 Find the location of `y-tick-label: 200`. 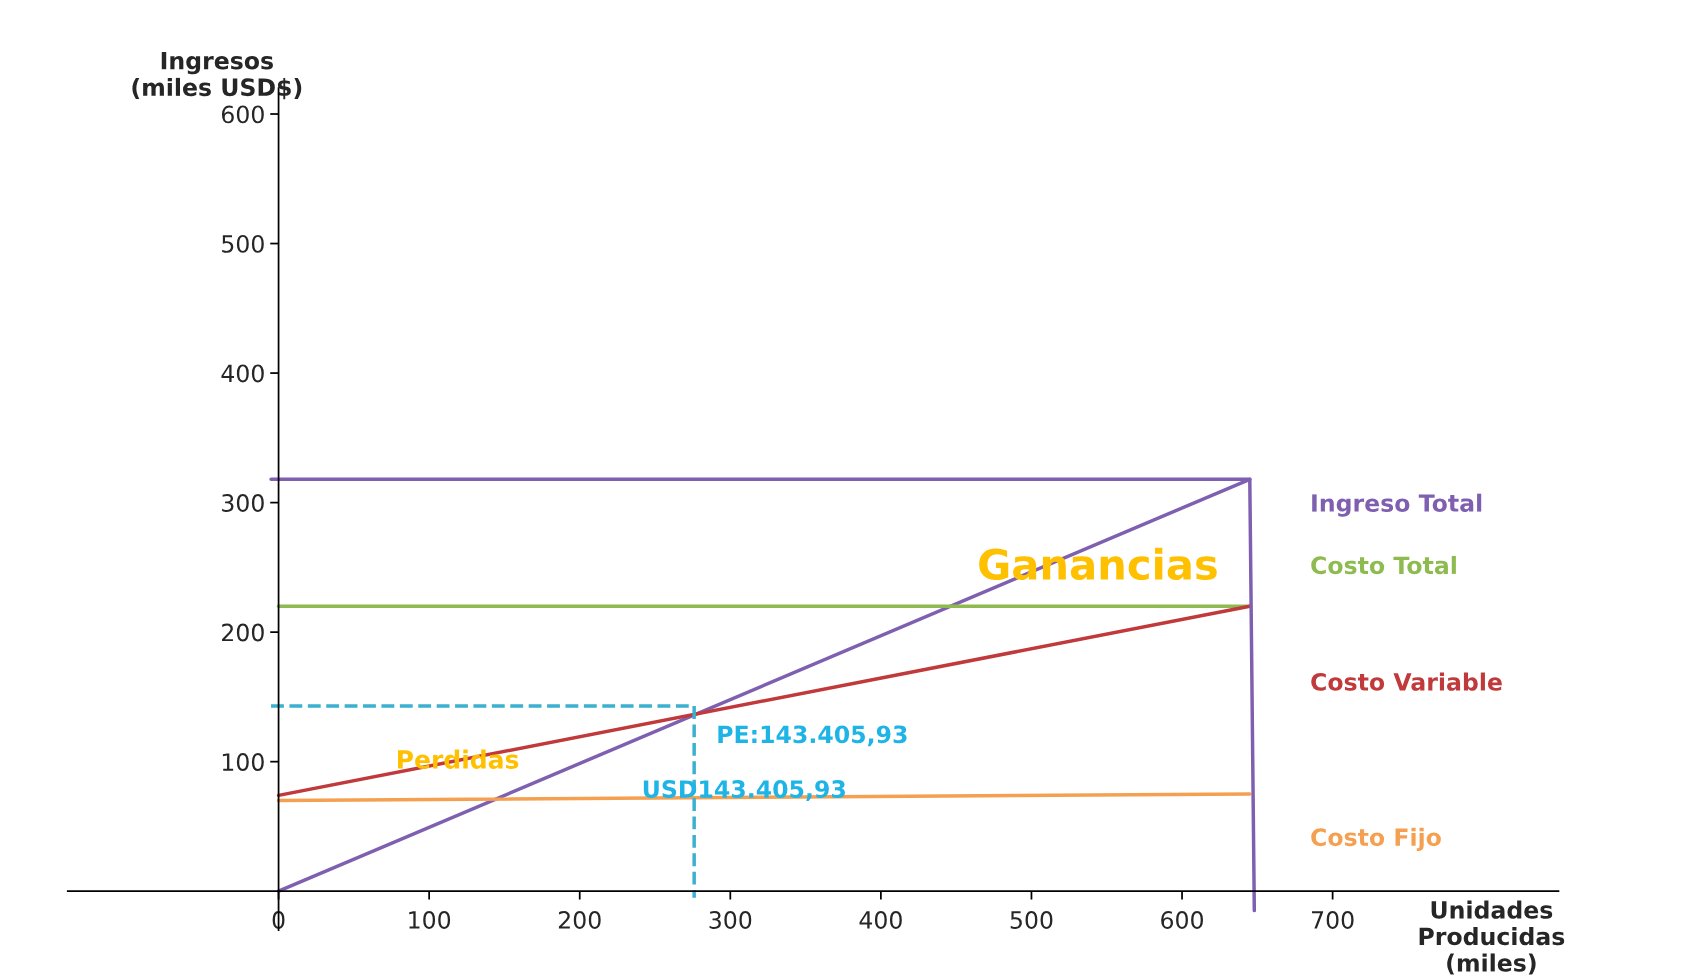

y-tick-label: 200 is located at coordinates (243, 632).